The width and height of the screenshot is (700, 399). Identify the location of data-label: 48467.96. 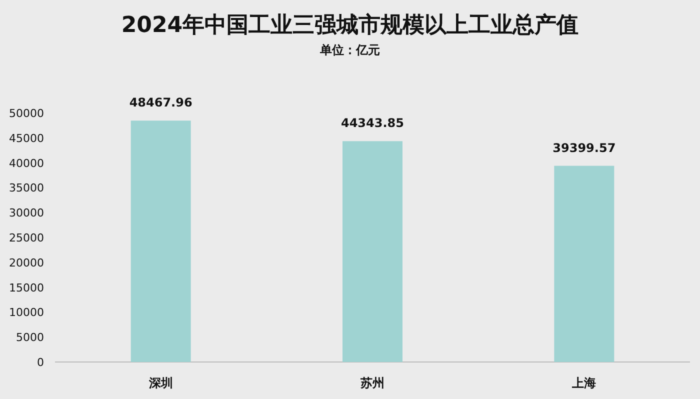
(160, 103).